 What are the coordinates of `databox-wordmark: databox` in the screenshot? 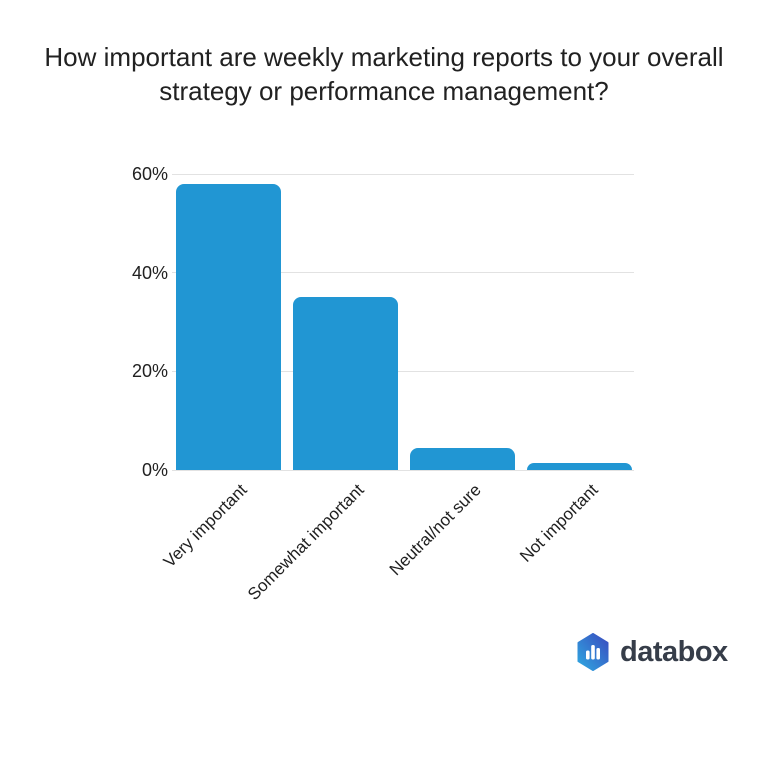 It's located at (674, 652).